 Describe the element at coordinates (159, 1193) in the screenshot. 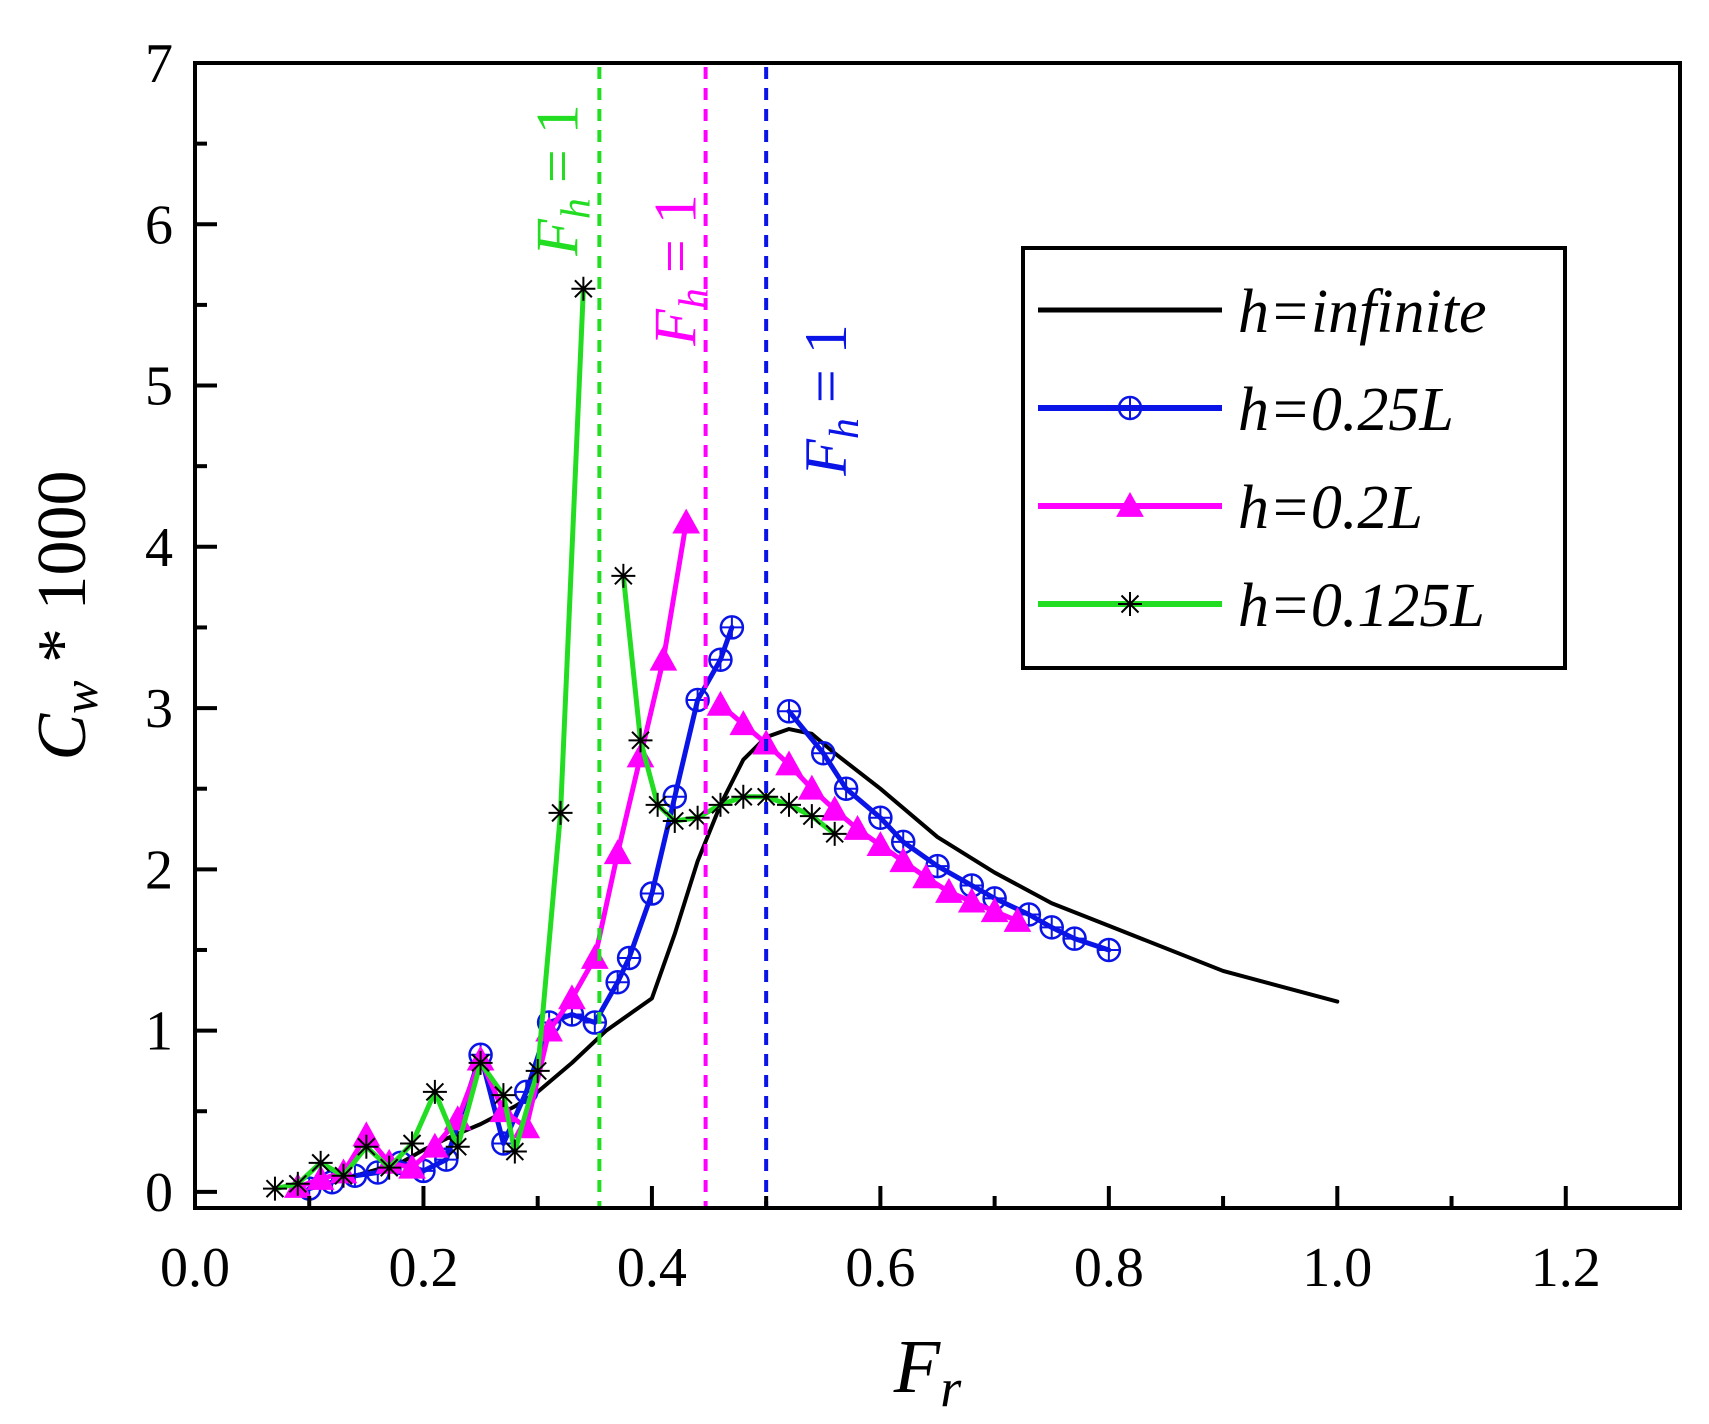

I see `y-tick-label: 0` at that location.